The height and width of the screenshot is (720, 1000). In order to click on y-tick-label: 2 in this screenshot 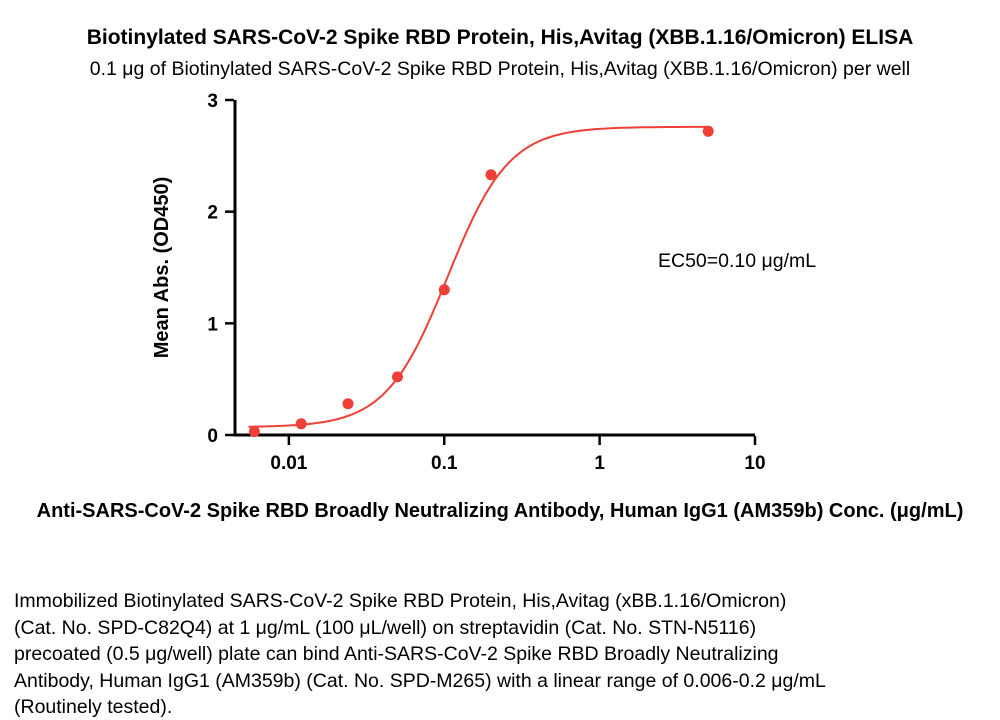, I will do `click(212, 213)`.